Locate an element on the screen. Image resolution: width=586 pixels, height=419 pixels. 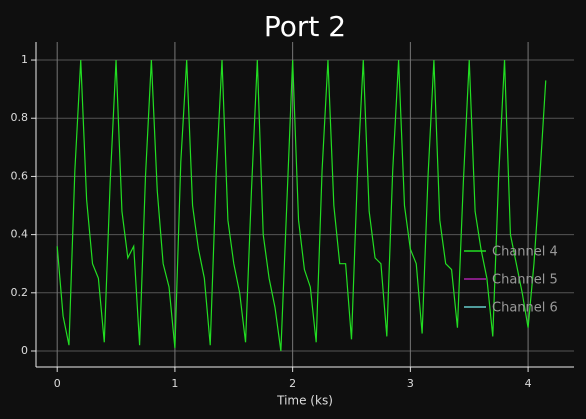
y-tick-label: 0.2 is located at coordinates (20, 292).